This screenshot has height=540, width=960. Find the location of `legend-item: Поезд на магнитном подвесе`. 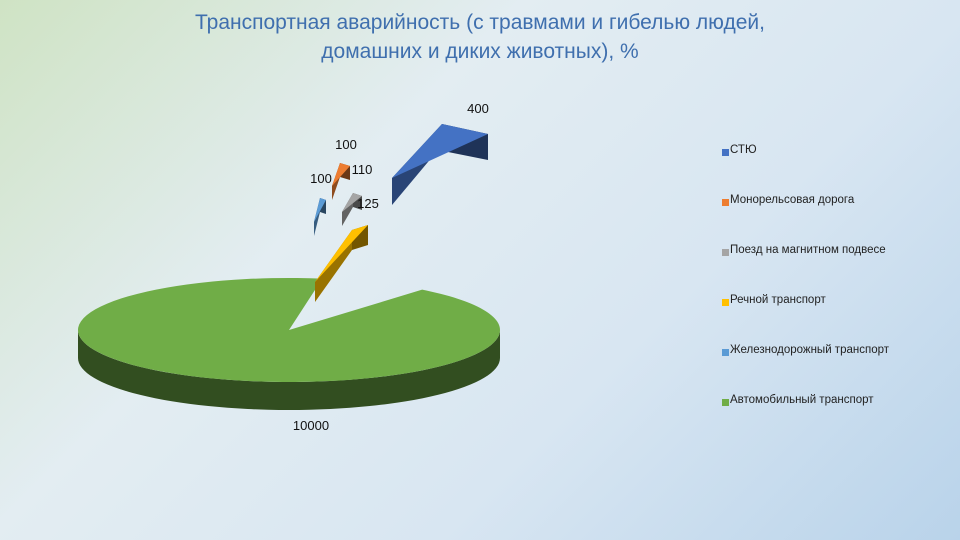

legend-item: Поезд на магнитном подвесе is located at coordinates (804, 250).